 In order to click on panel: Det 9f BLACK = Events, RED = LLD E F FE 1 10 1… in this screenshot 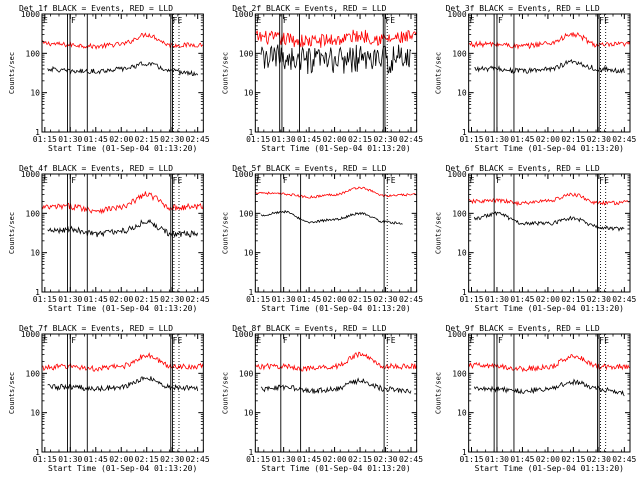, I will do `click(536, 398)`.